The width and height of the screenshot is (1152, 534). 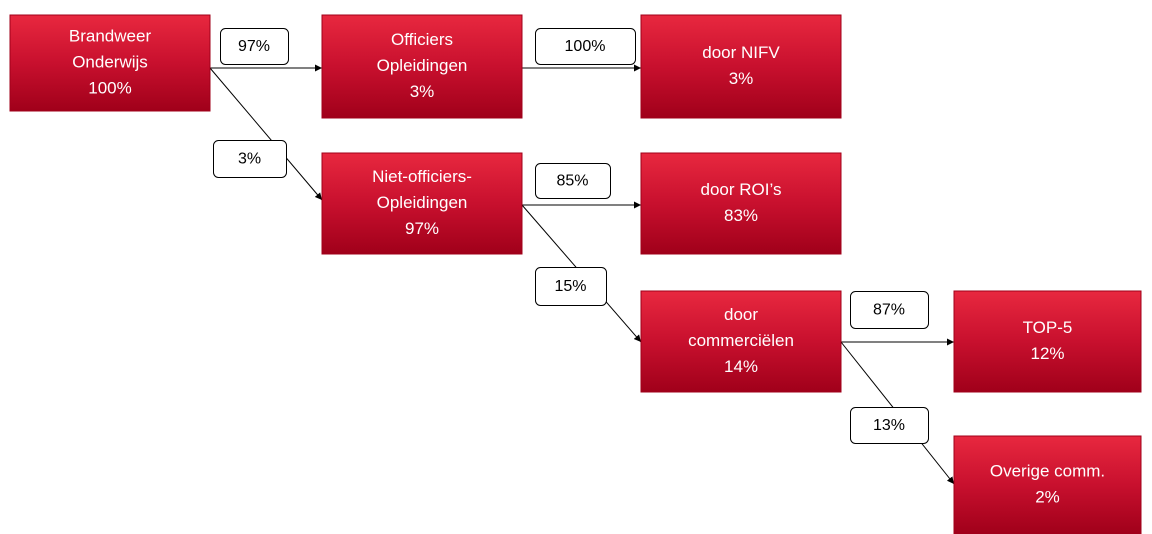 I want to click on node-label: 97%, so click(x=422, y=228).